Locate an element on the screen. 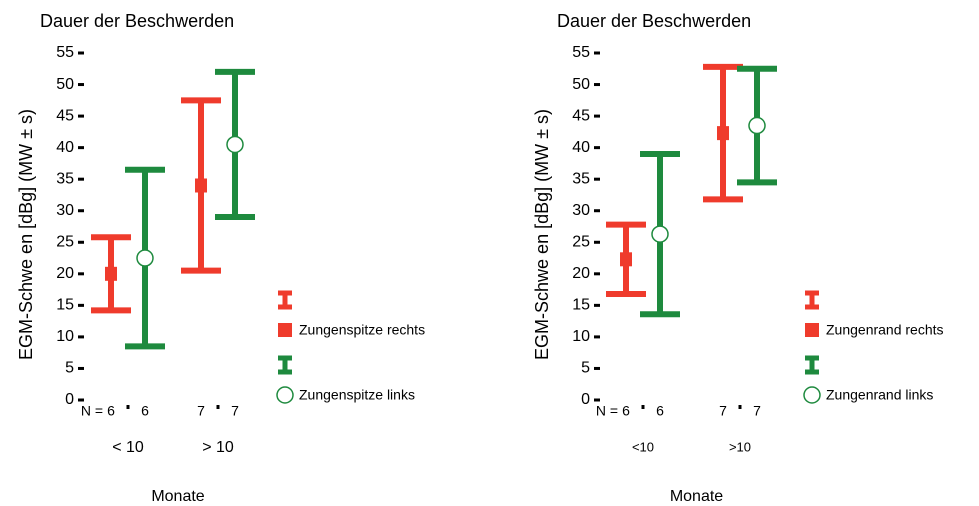 The image size is (979, 506). x-tick-label: > 10 is located at coordinates (218, 447).